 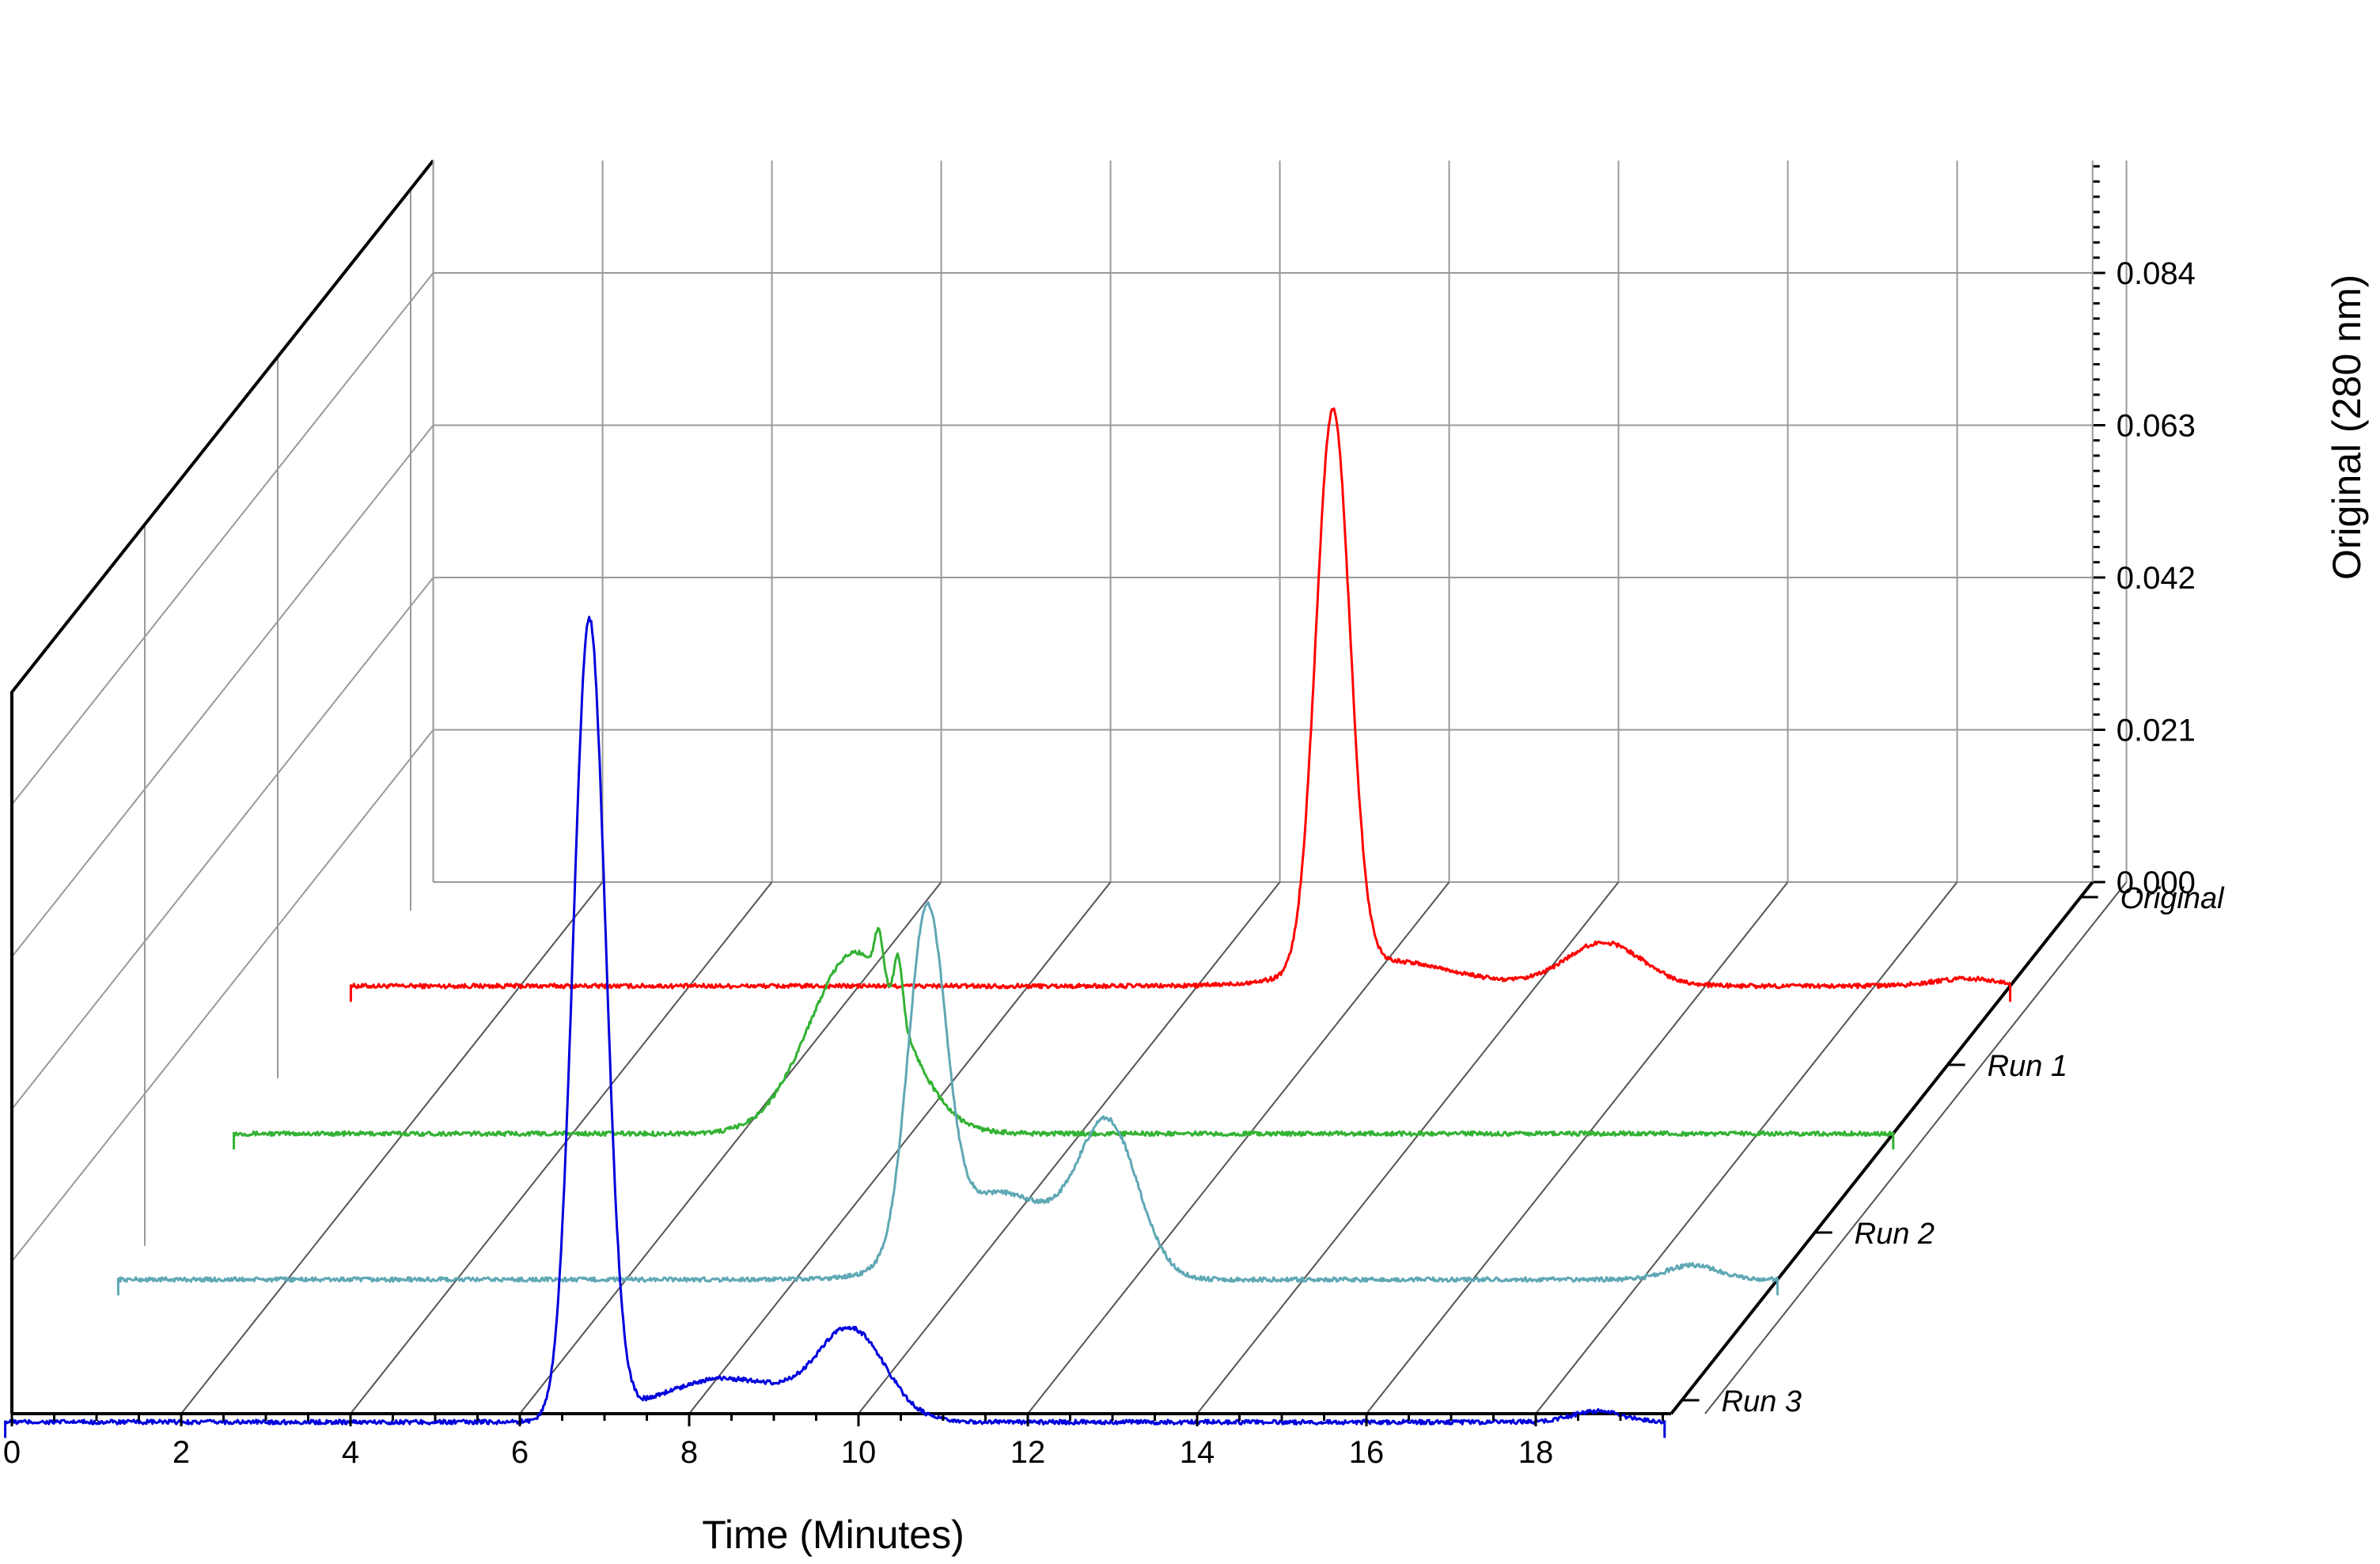 What do you see at coordinates (2156, 274) in the screenshot?
I see `z-tick-label: 0.084` at bounding box center [2156, 274].